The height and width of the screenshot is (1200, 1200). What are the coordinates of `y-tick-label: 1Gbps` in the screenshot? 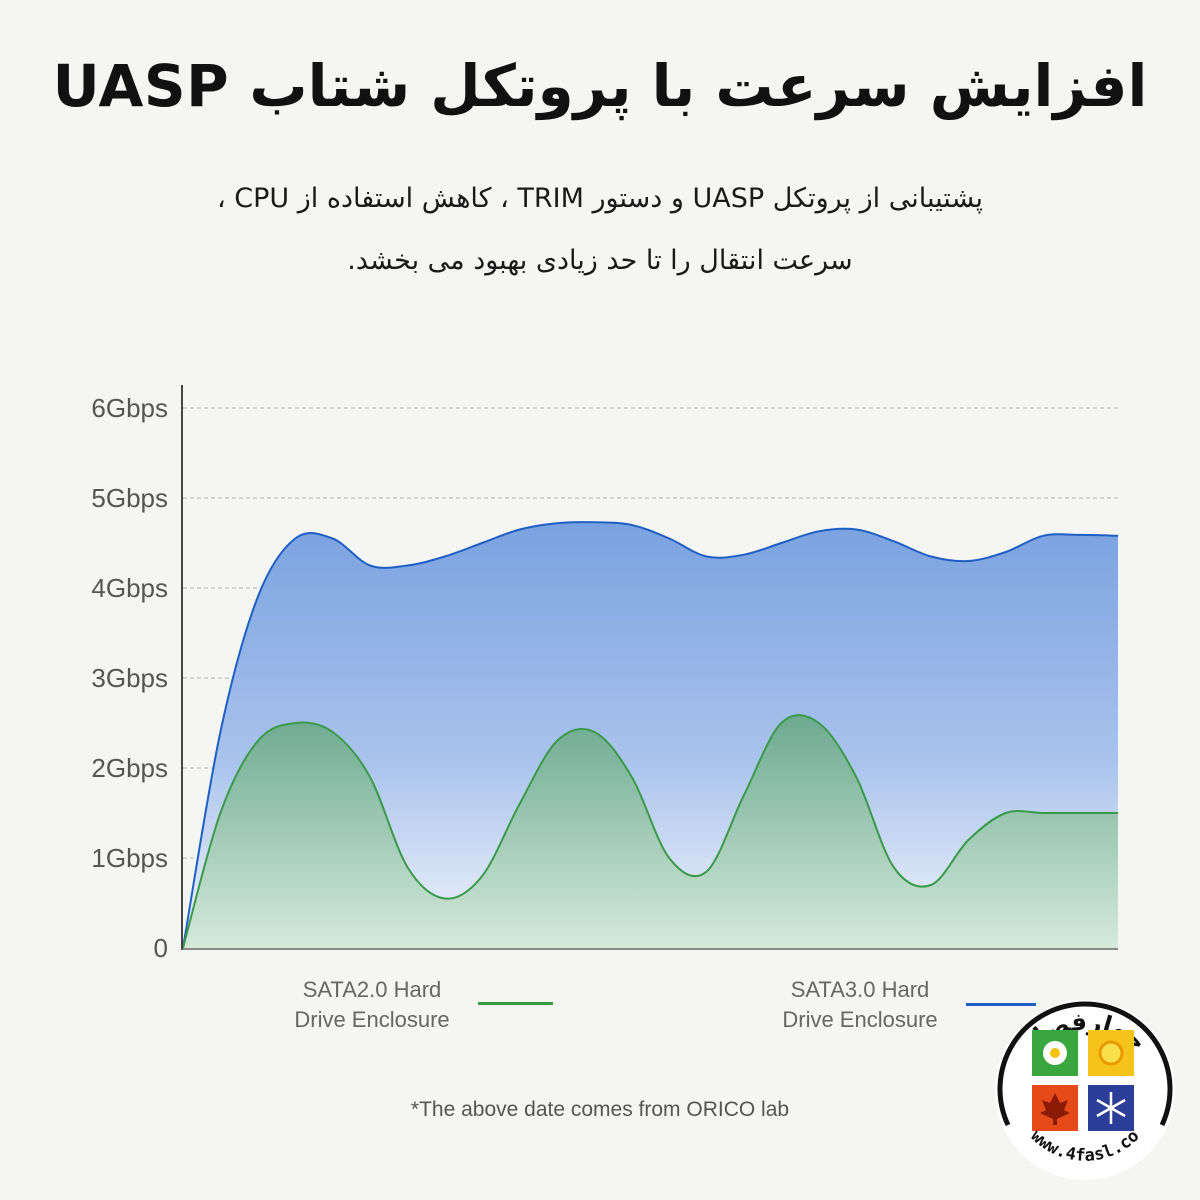 It's located at (129, 858).